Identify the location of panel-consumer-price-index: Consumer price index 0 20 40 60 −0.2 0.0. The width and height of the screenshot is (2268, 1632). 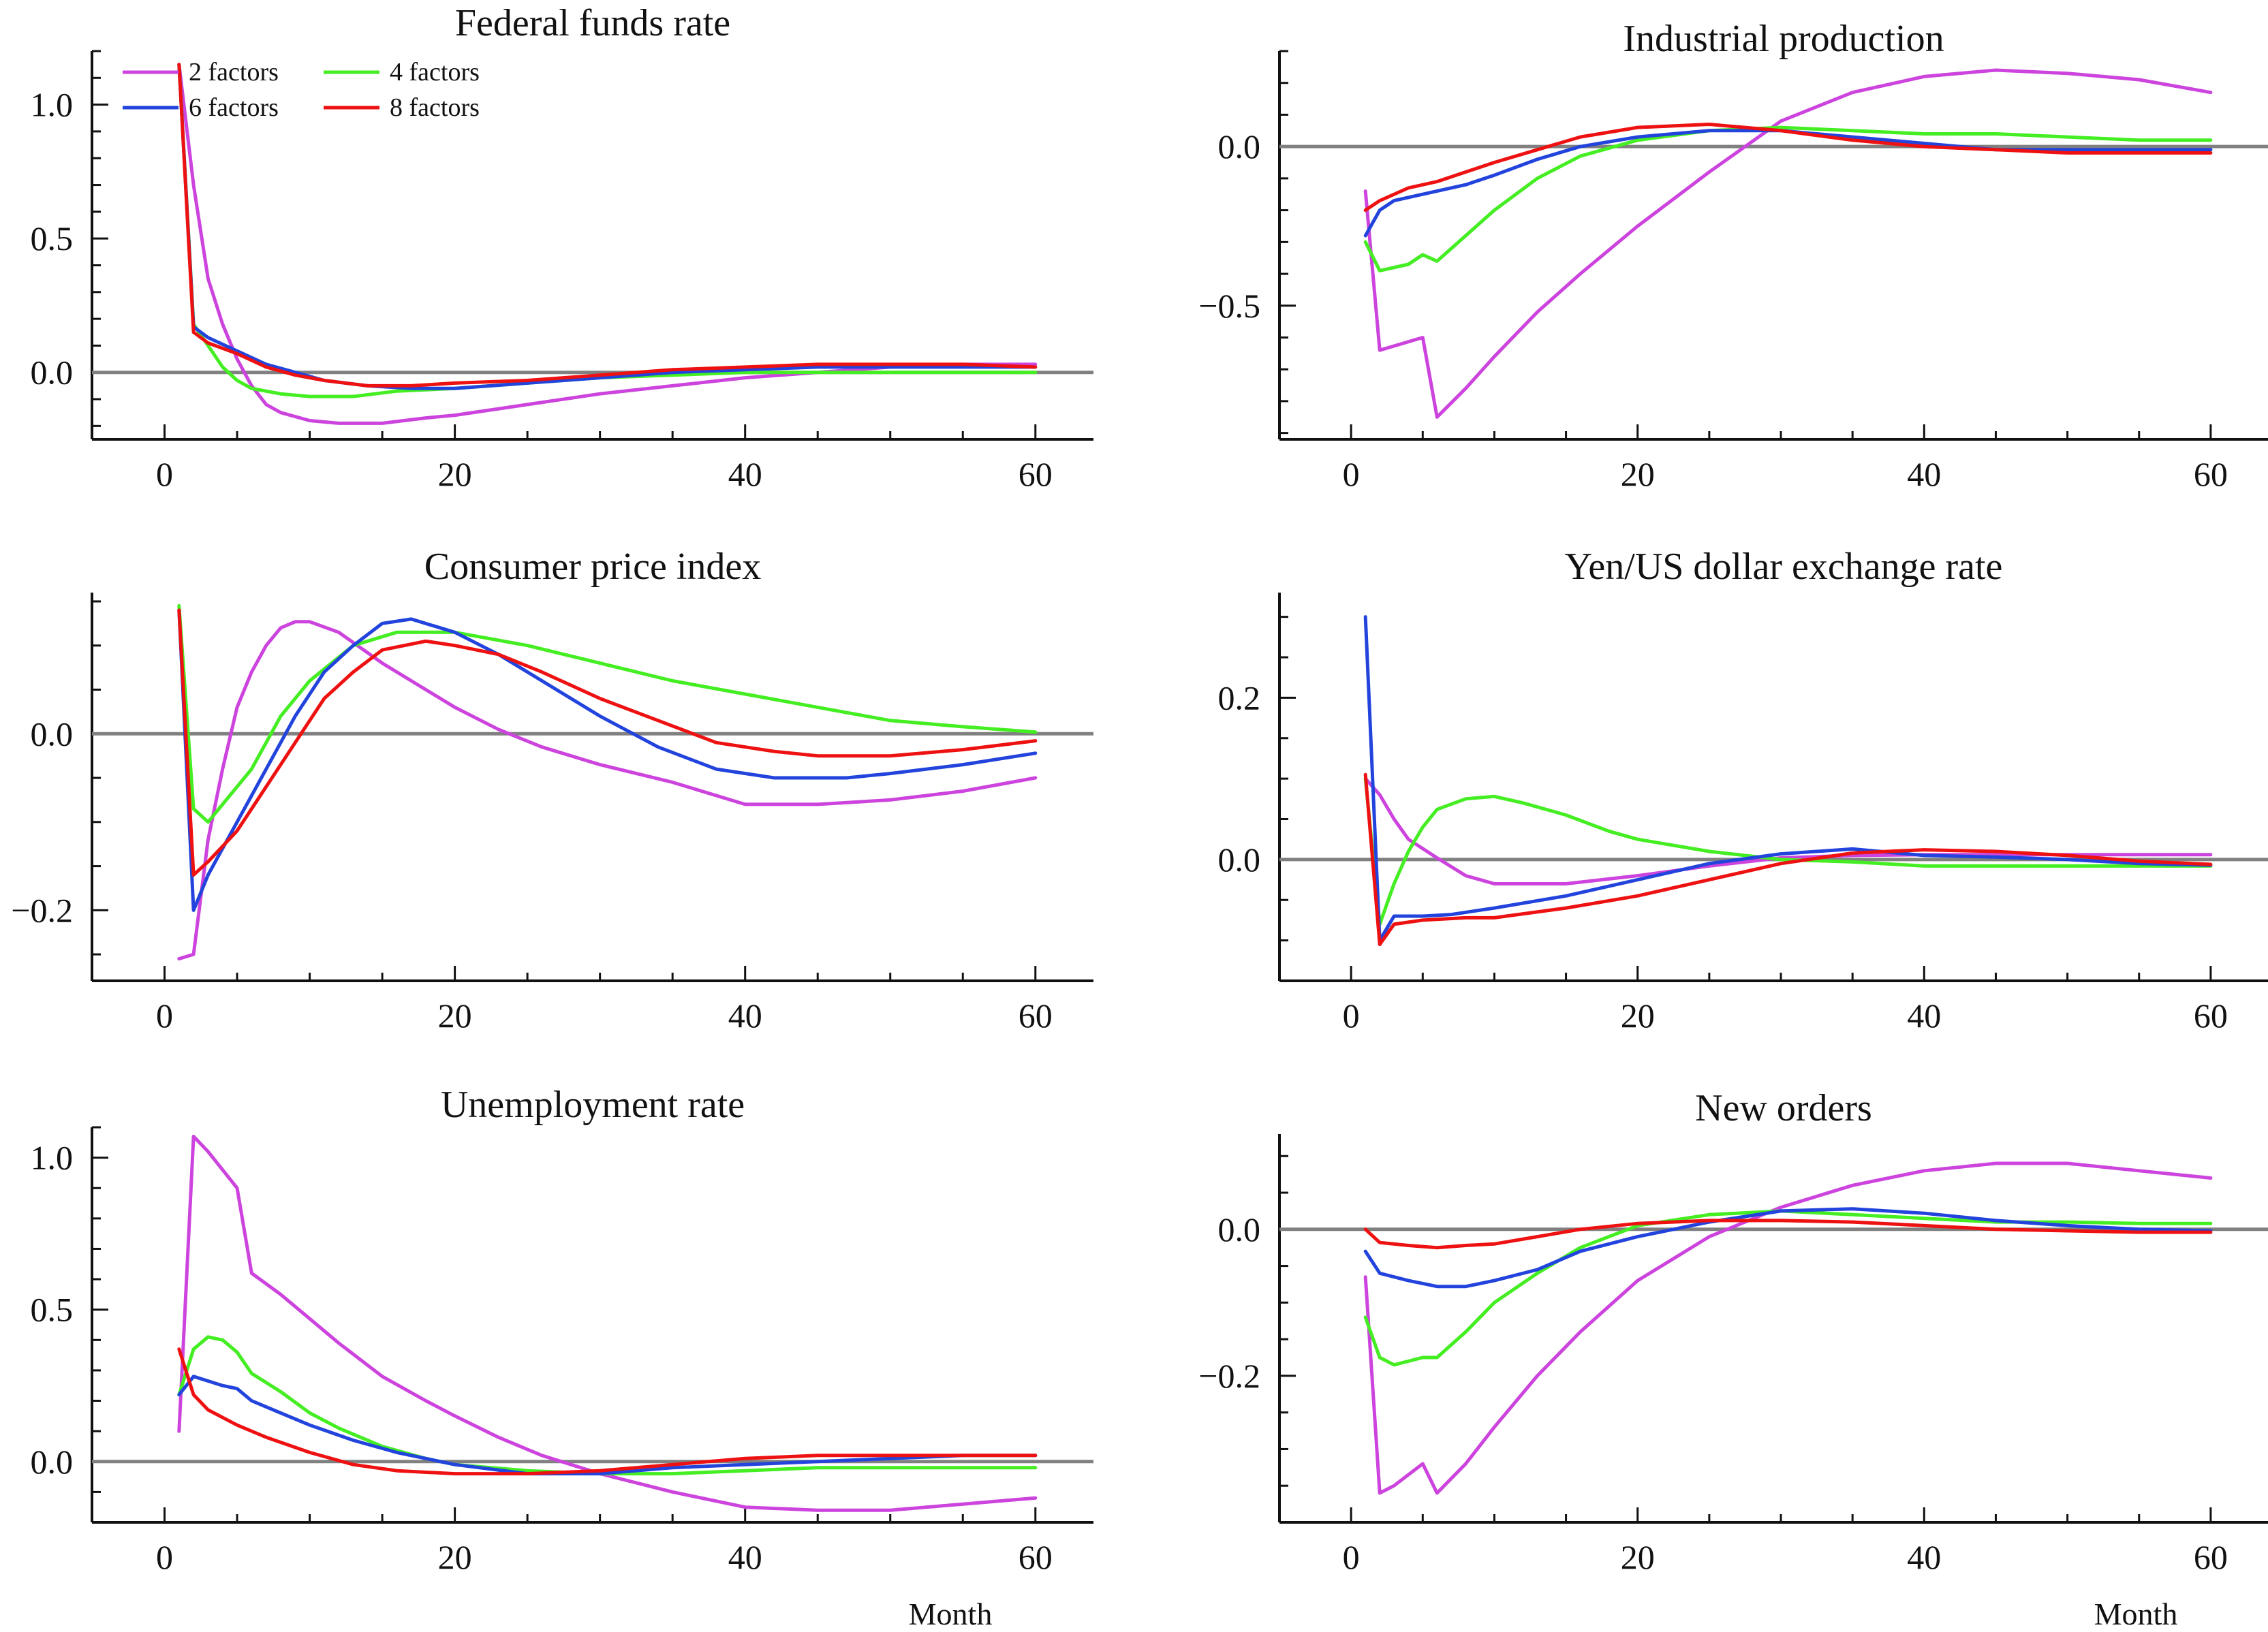
(552, 791).